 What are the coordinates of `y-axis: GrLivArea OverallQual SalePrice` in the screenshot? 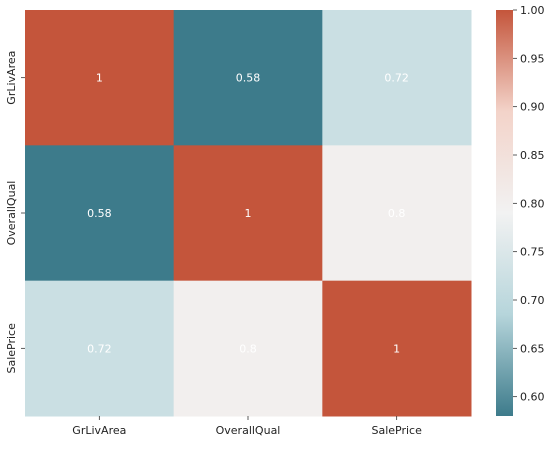 It's located at (15, 212).